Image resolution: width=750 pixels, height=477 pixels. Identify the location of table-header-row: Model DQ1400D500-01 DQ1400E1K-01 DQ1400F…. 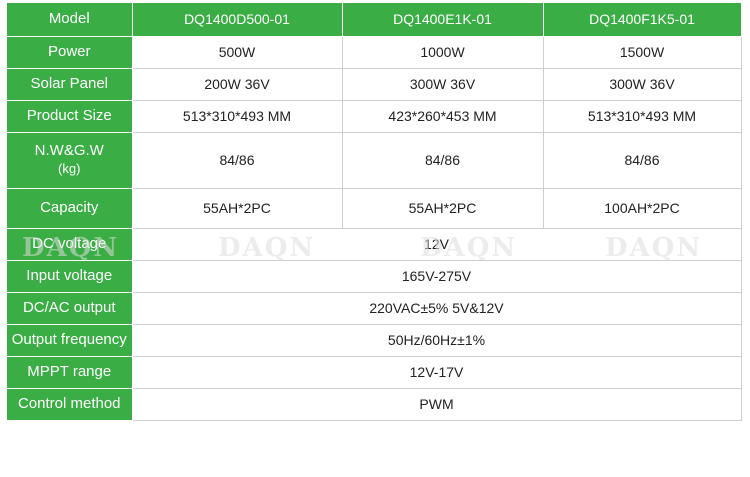
(374, 20).